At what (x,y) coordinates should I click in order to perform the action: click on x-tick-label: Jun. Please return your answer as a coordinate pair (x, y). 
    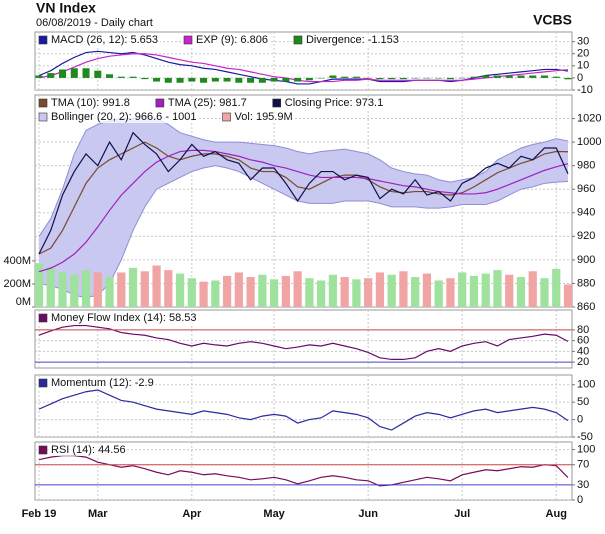
    Looking at the image, I should click on (368, 514).